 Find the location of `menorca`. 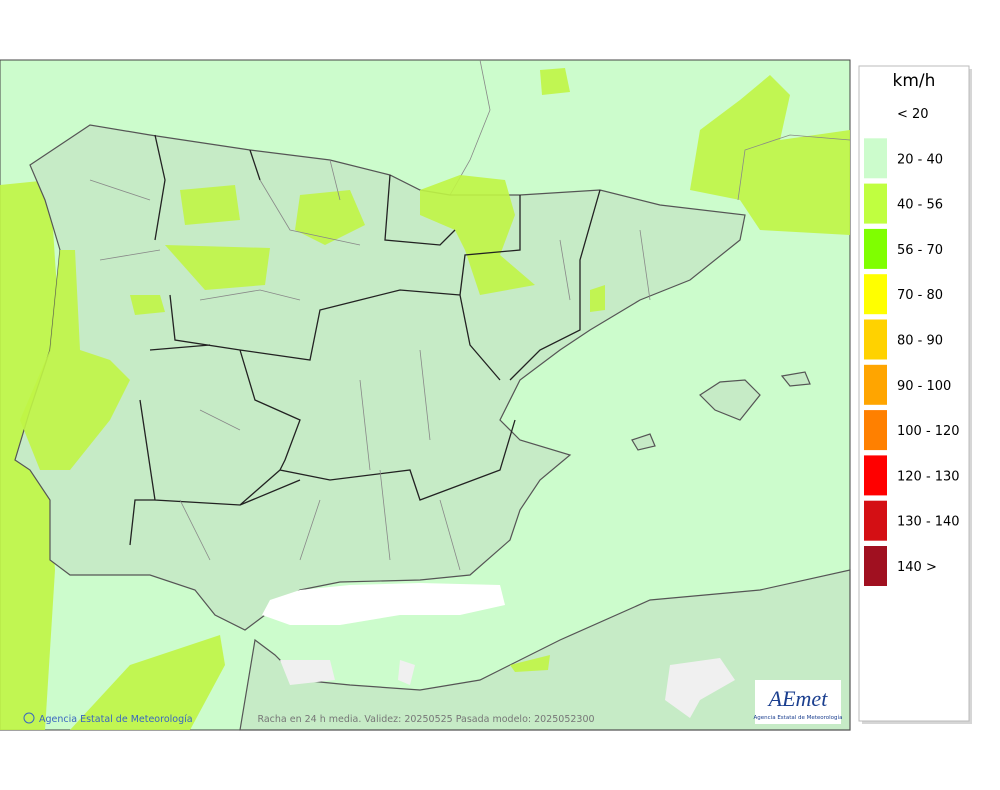

menorca is located at coordinates (795, 379).